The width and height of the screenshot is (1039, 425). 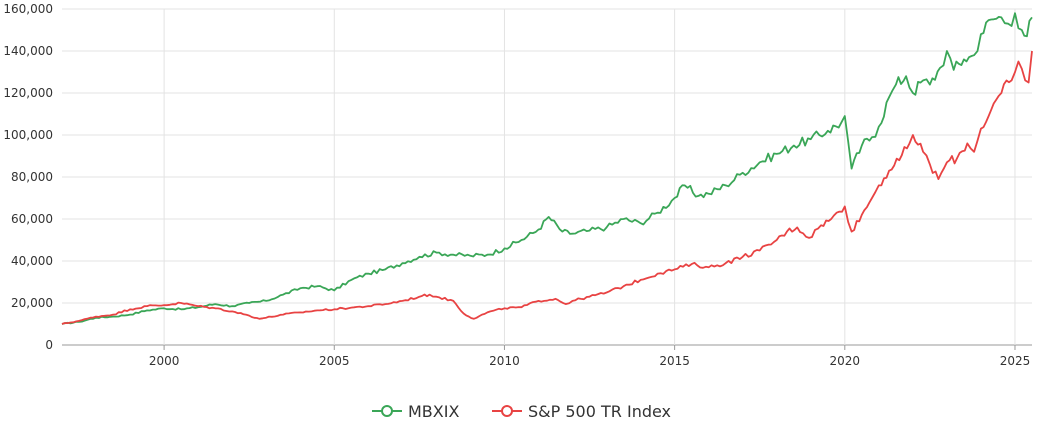 I want to click on x-tick-label: 2015, so click(x=674, y=361).